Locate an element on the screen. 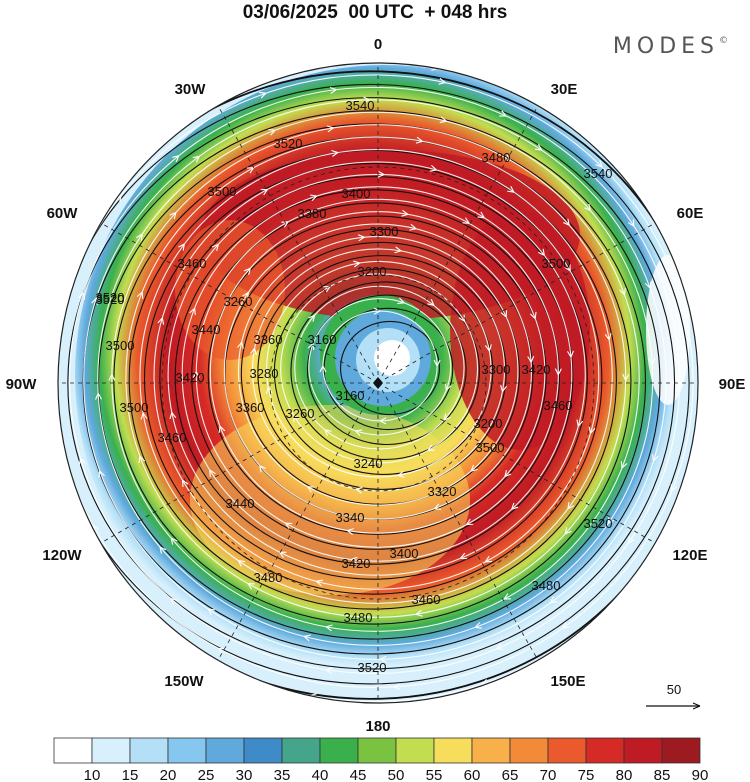 The height and width of the screenshot is (782, 750). colorbar-tick-label: 45 is located at coordinates (358, 774).